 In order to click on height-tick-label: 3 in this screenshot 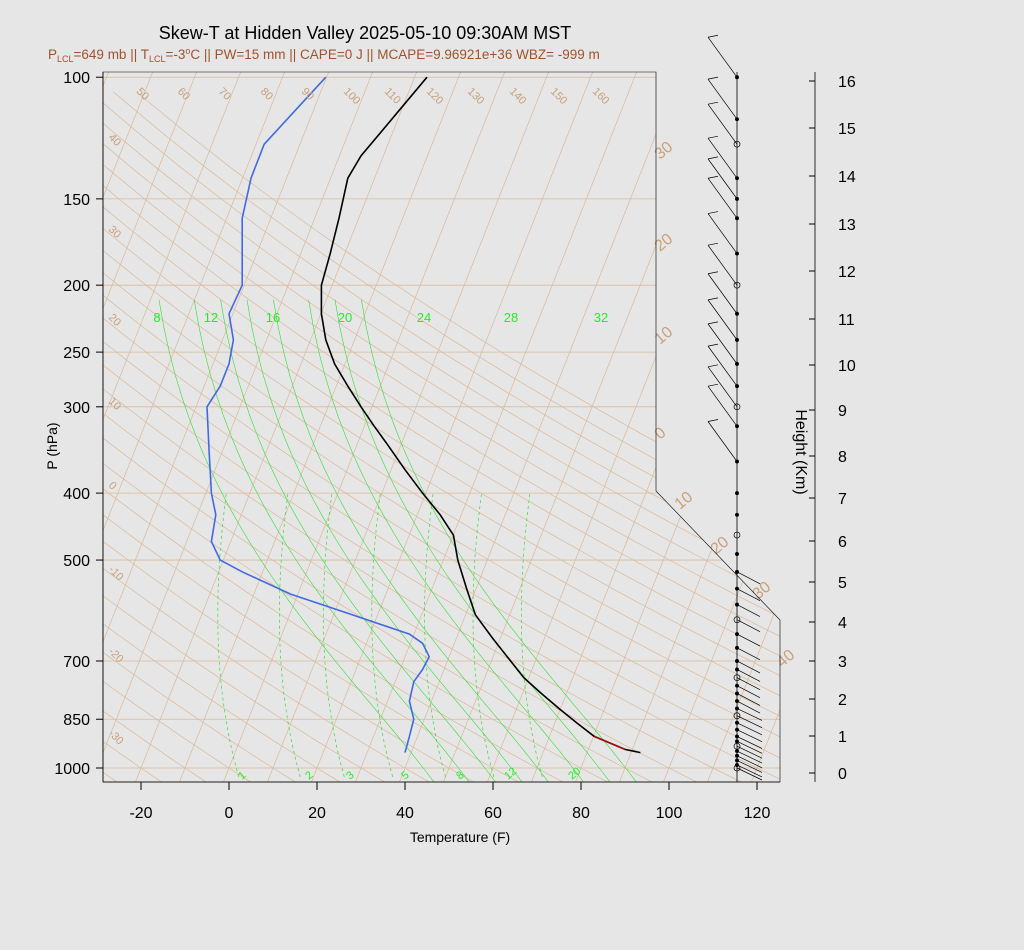, I will do `click(842, 662)`.